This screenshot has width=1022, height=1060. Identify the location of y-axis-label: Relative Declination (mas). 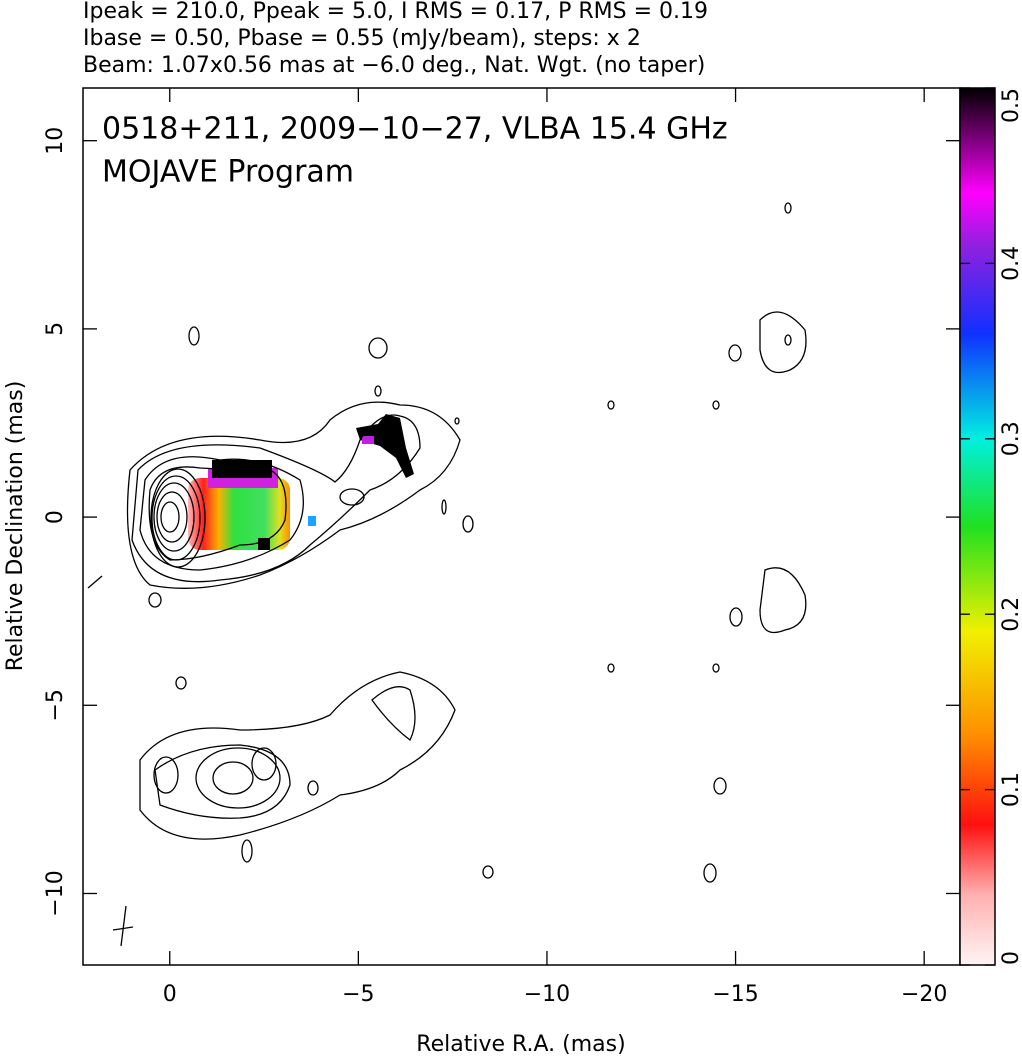
(15, 526).